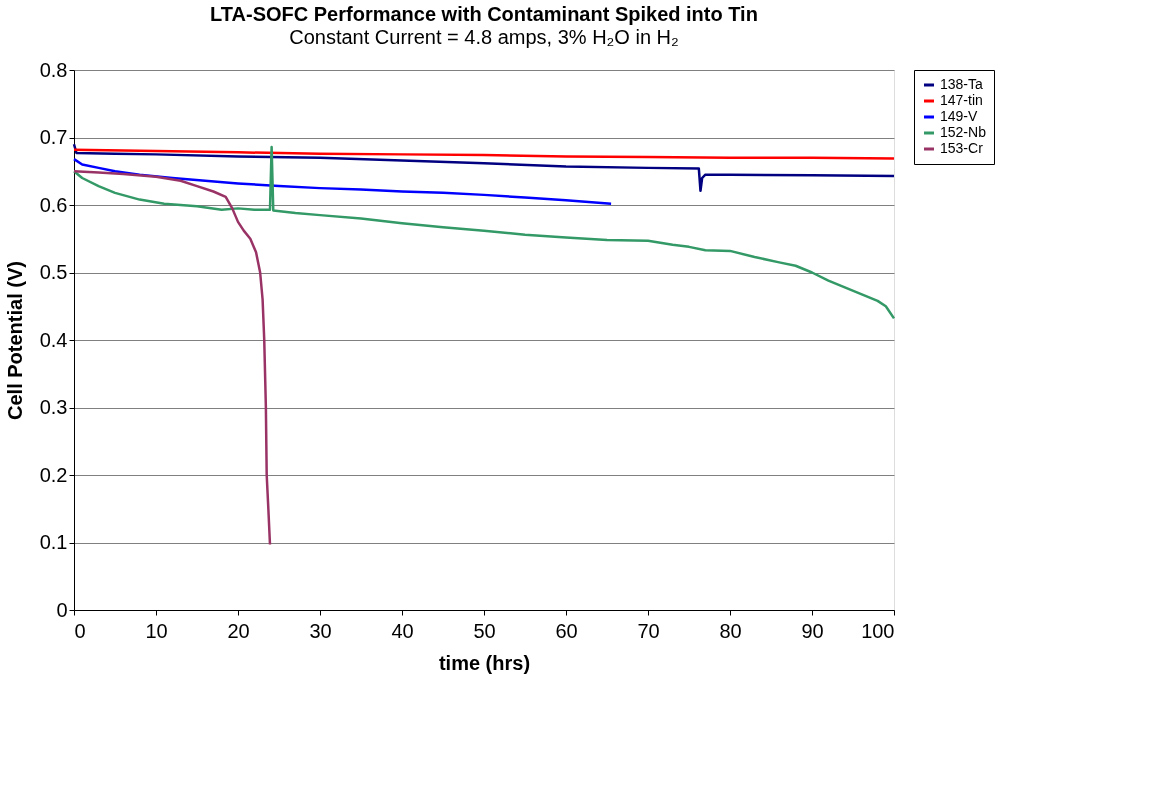 The height and width of the screenshot is (802, 1163). Describe the element at coordinates (566, 630) in the screenshot. I see `x-tick-label: 60` at that location.